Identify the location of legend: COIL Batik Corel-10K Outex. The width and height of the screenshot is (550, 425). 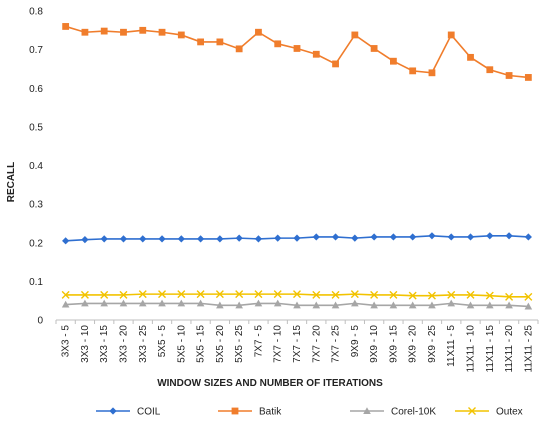
(309, 412).